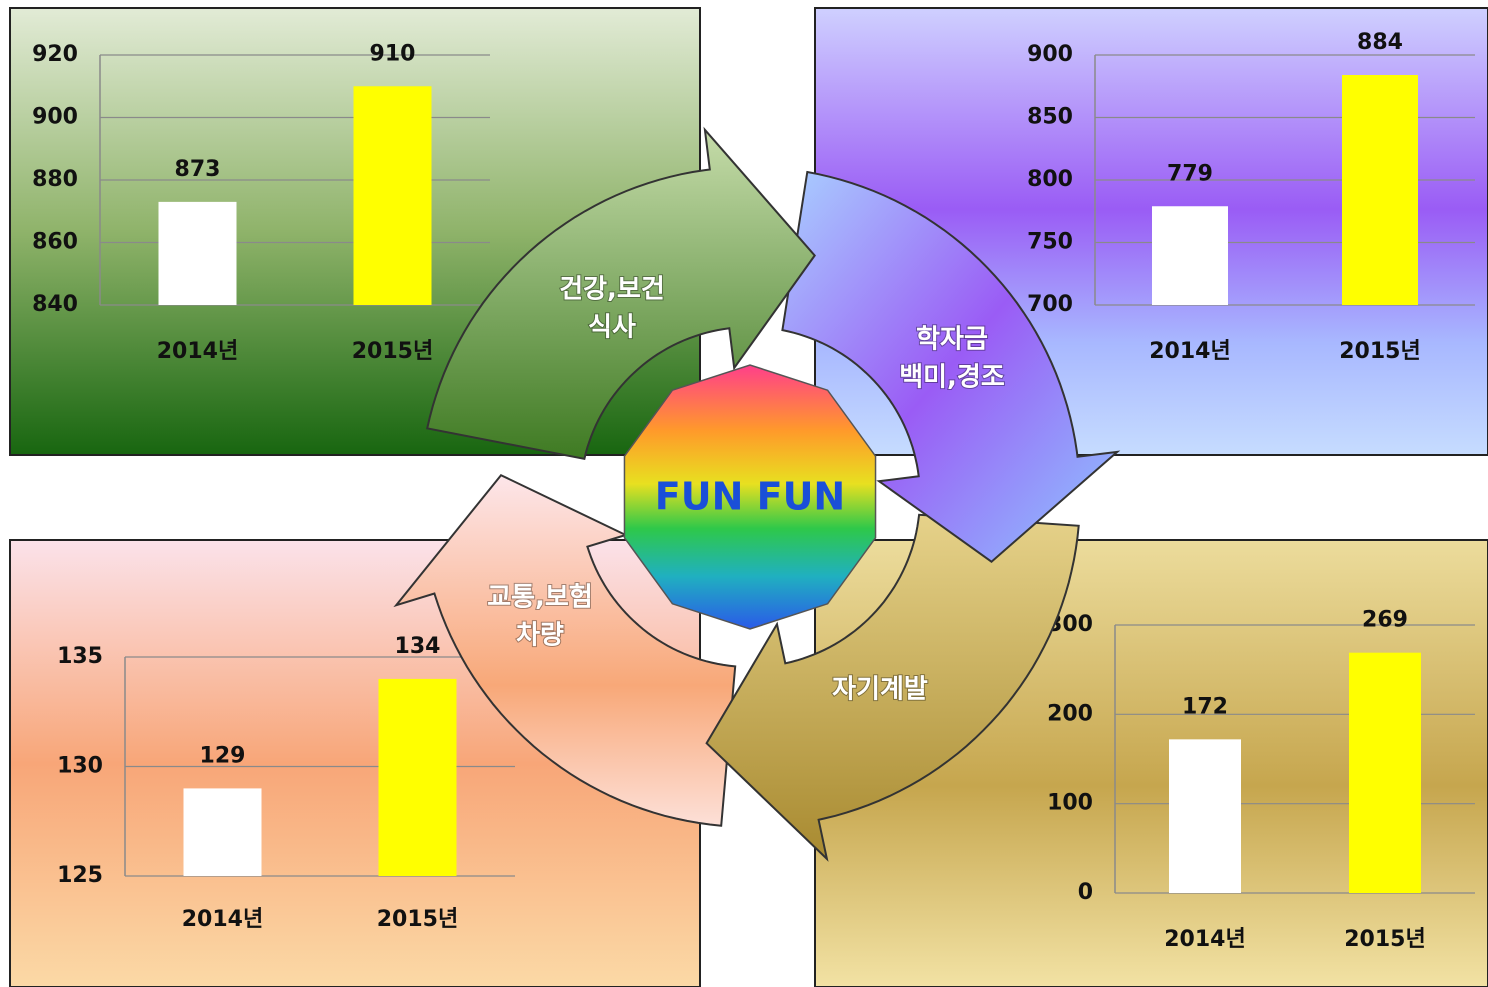 The height and width of the screenshot is (987, 1488). What do you see at coordinates (80, 656) in the screenshot?
I see `y-tick-label: 135` at bounding box center [80, 656].